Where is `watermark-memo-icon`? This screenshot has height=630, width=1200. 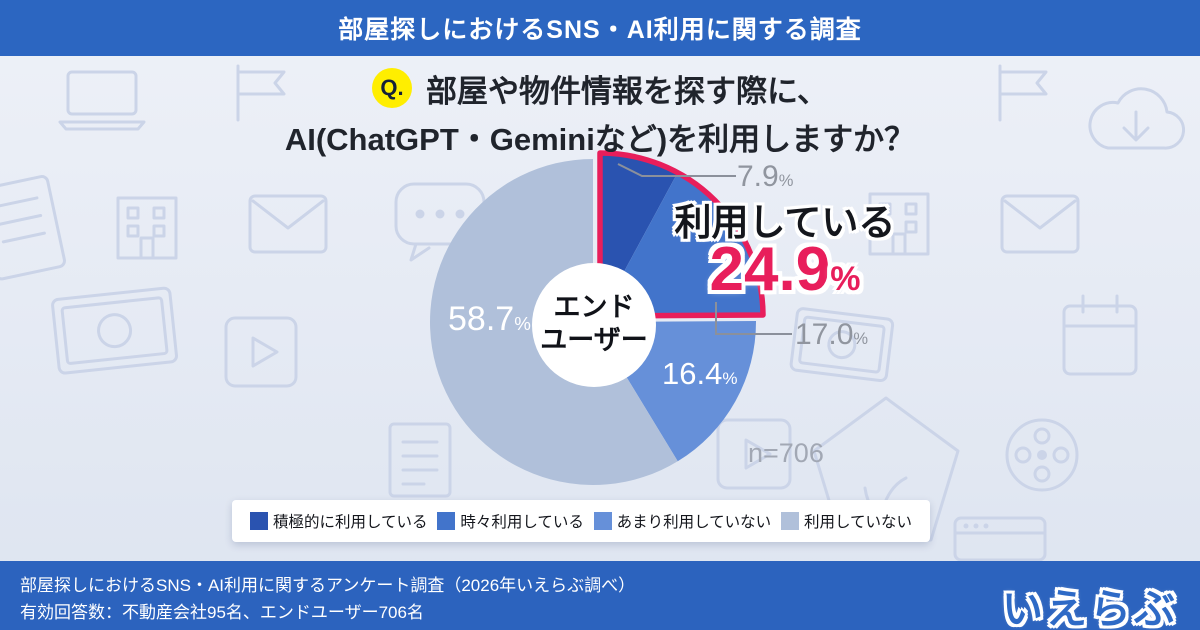 watermark-memo-icon is located at coordinates (33, 228).